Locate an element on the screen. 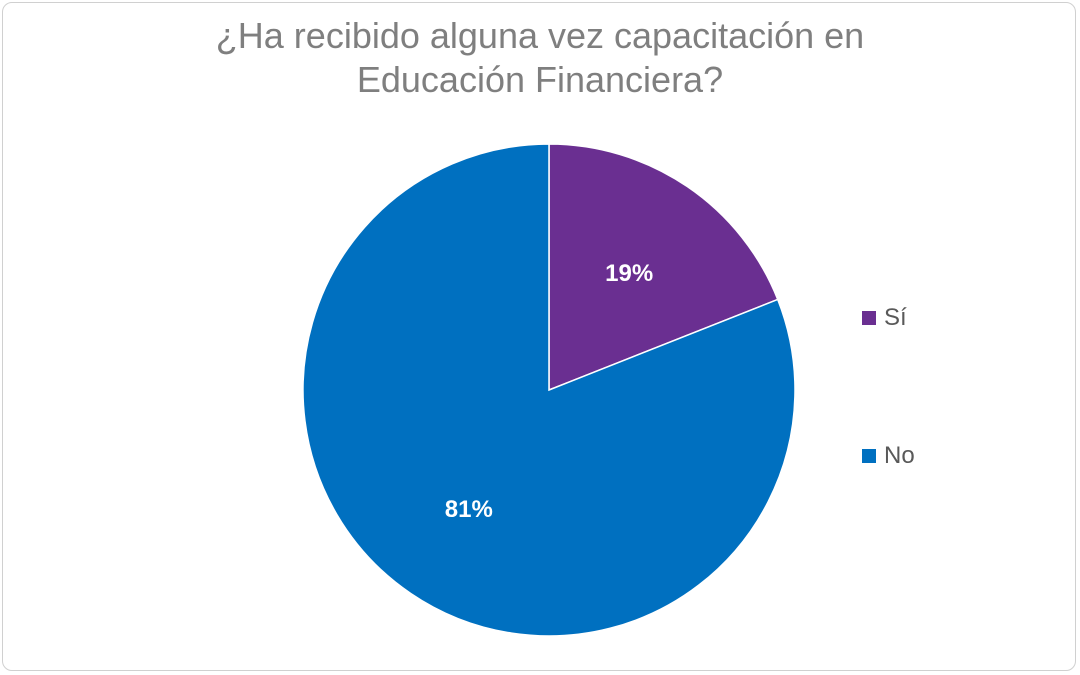 This screenshot has height=675, width=1080. legend-item-si: Sí is located at coordinates (884, 318).